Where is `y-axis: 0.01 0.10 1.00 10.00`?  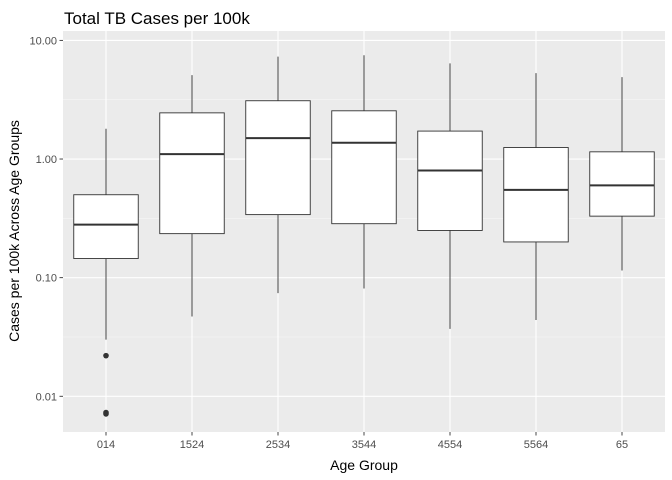 y-axis: 0.01 0.10 1.00 10.00 is located at coordinates (46, 219).